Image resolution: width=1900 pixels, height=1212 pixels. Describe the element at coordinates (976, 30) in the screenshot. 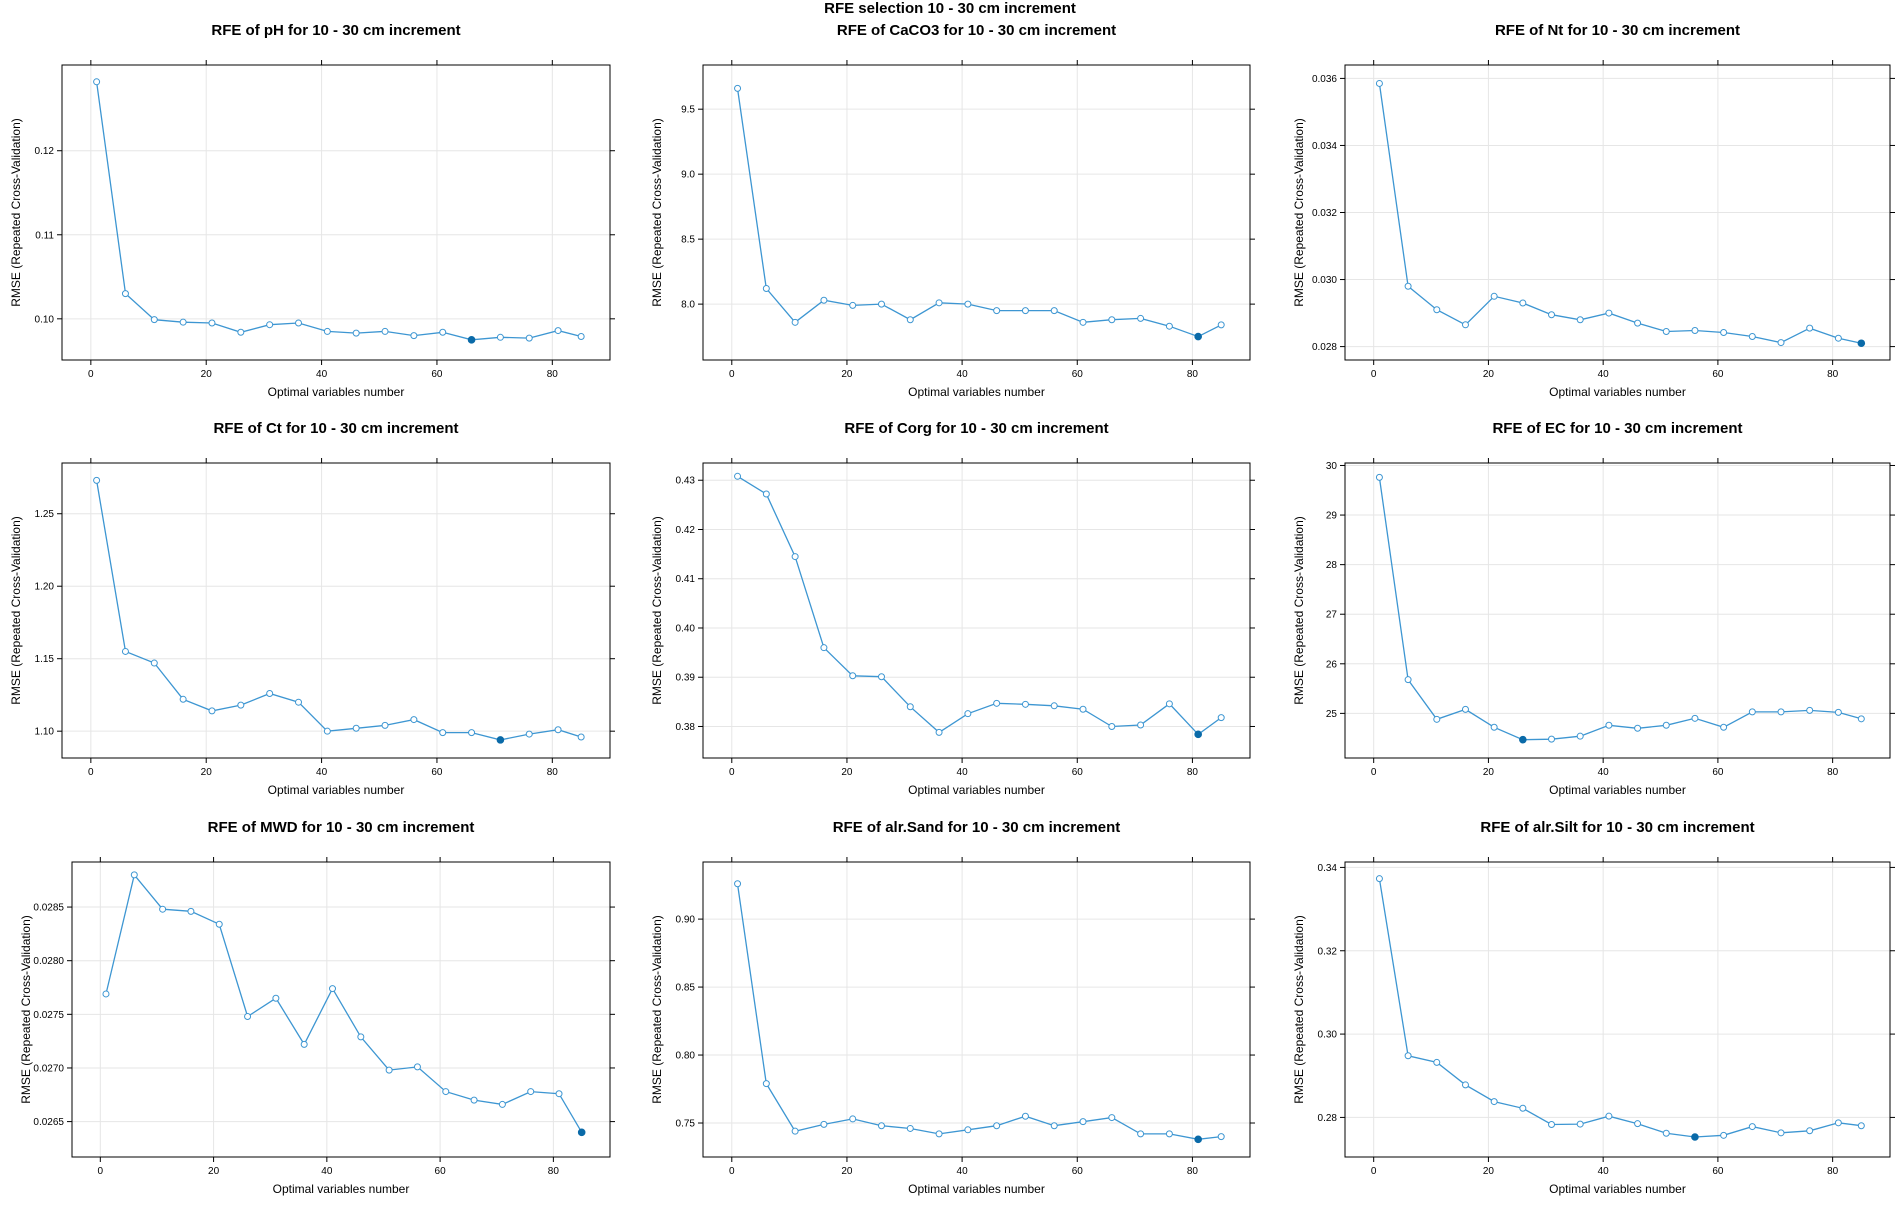

I see `chart-title: RFE of CaCO3 for 10 - 30 cm increment` at that location.